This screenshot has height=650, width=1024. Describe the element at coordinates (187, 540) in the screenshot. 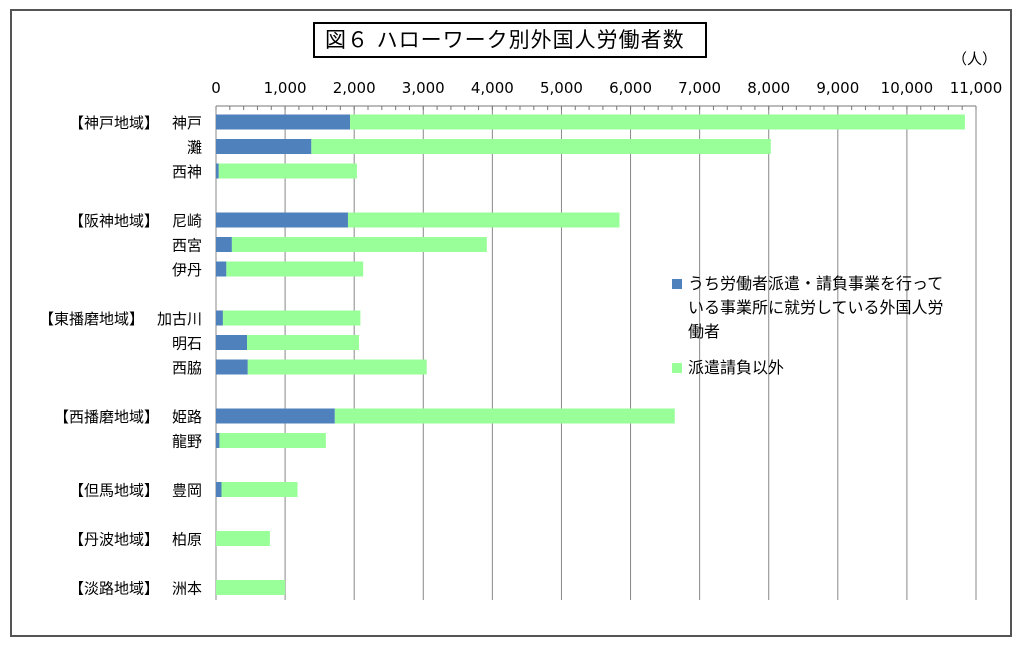

I see `category-label: 柏原` at that location.